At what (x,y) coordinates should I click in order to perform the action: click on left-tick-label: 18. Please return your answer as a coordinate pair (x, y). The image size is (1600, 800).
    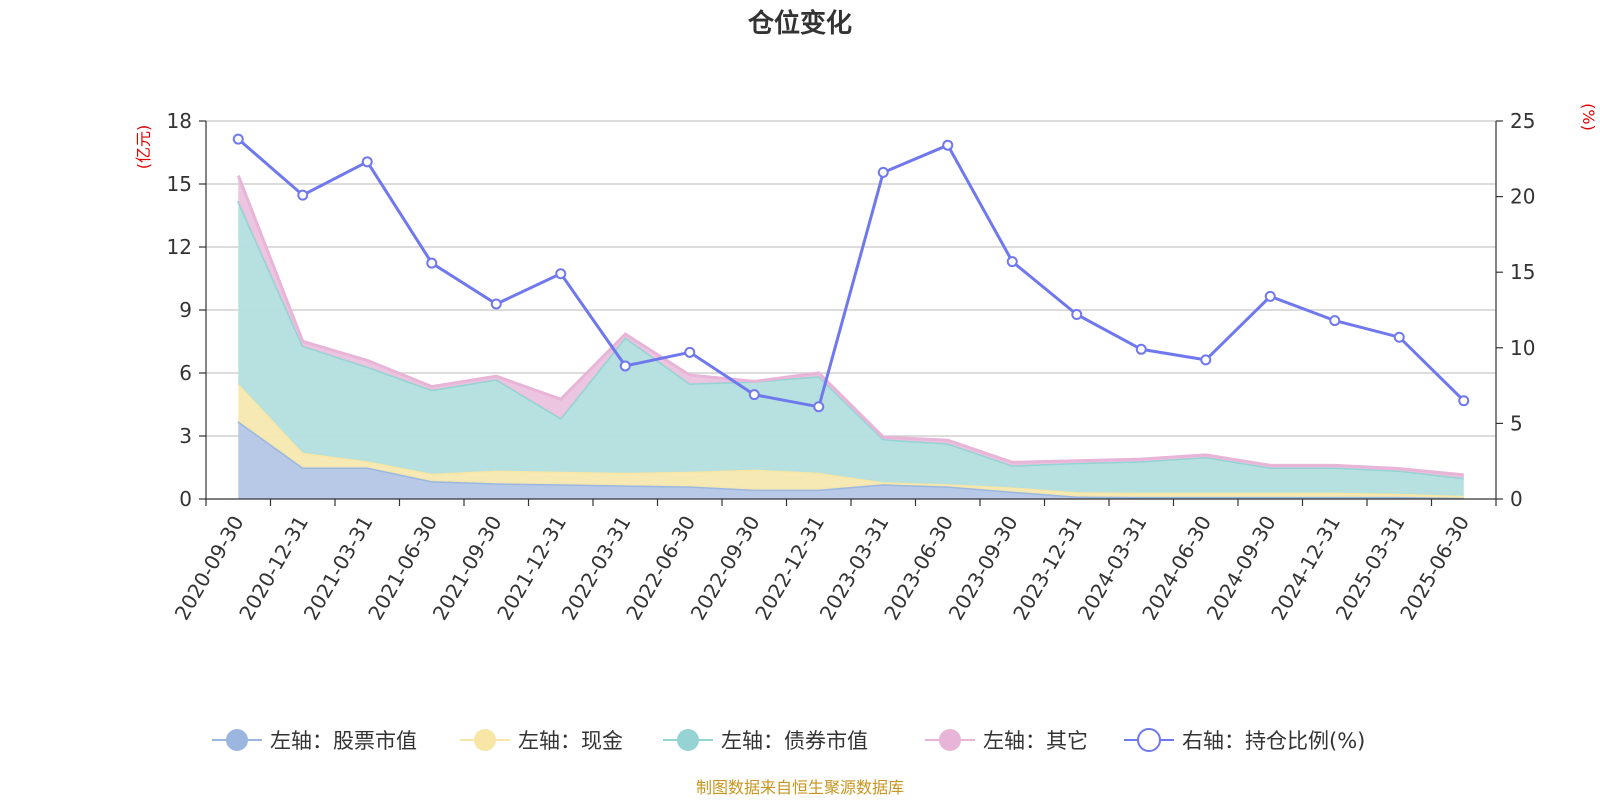
    Looking at the image, I should click on (179, 121).